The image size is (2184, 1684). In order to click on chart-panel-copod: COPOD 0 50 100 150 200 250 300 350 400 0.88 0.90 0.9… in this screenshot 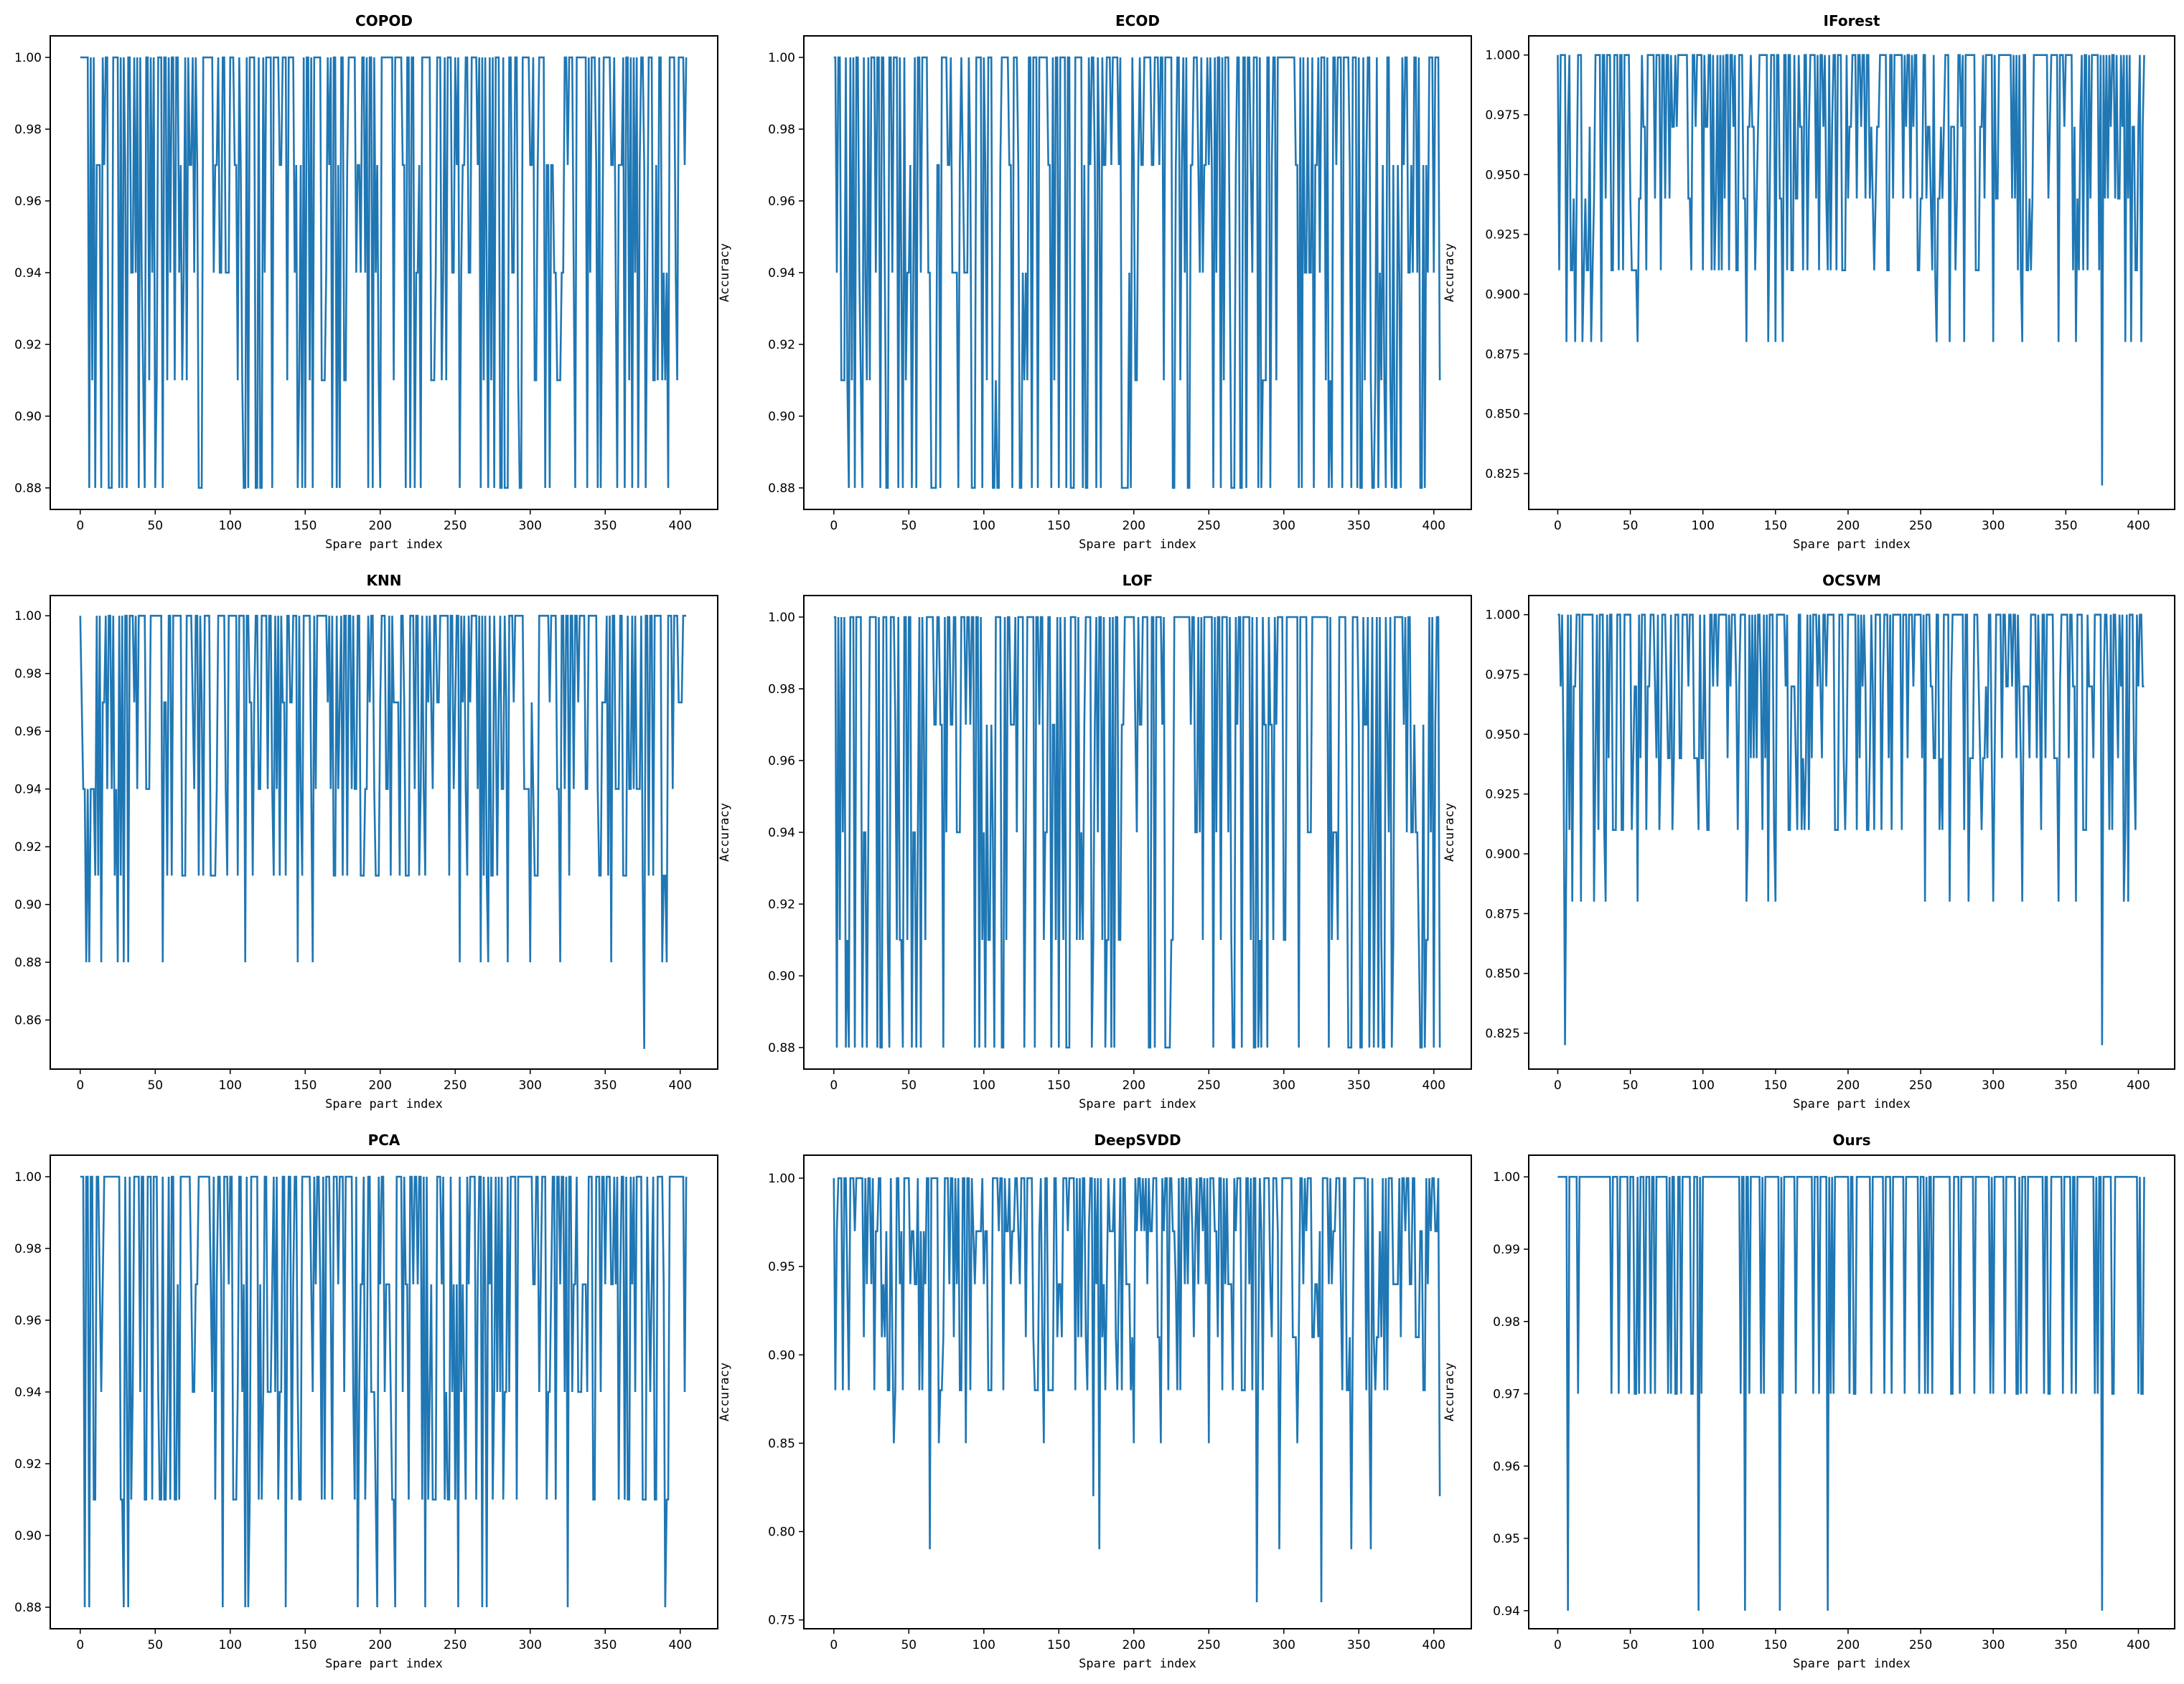, I will do `click(366, 282)`.